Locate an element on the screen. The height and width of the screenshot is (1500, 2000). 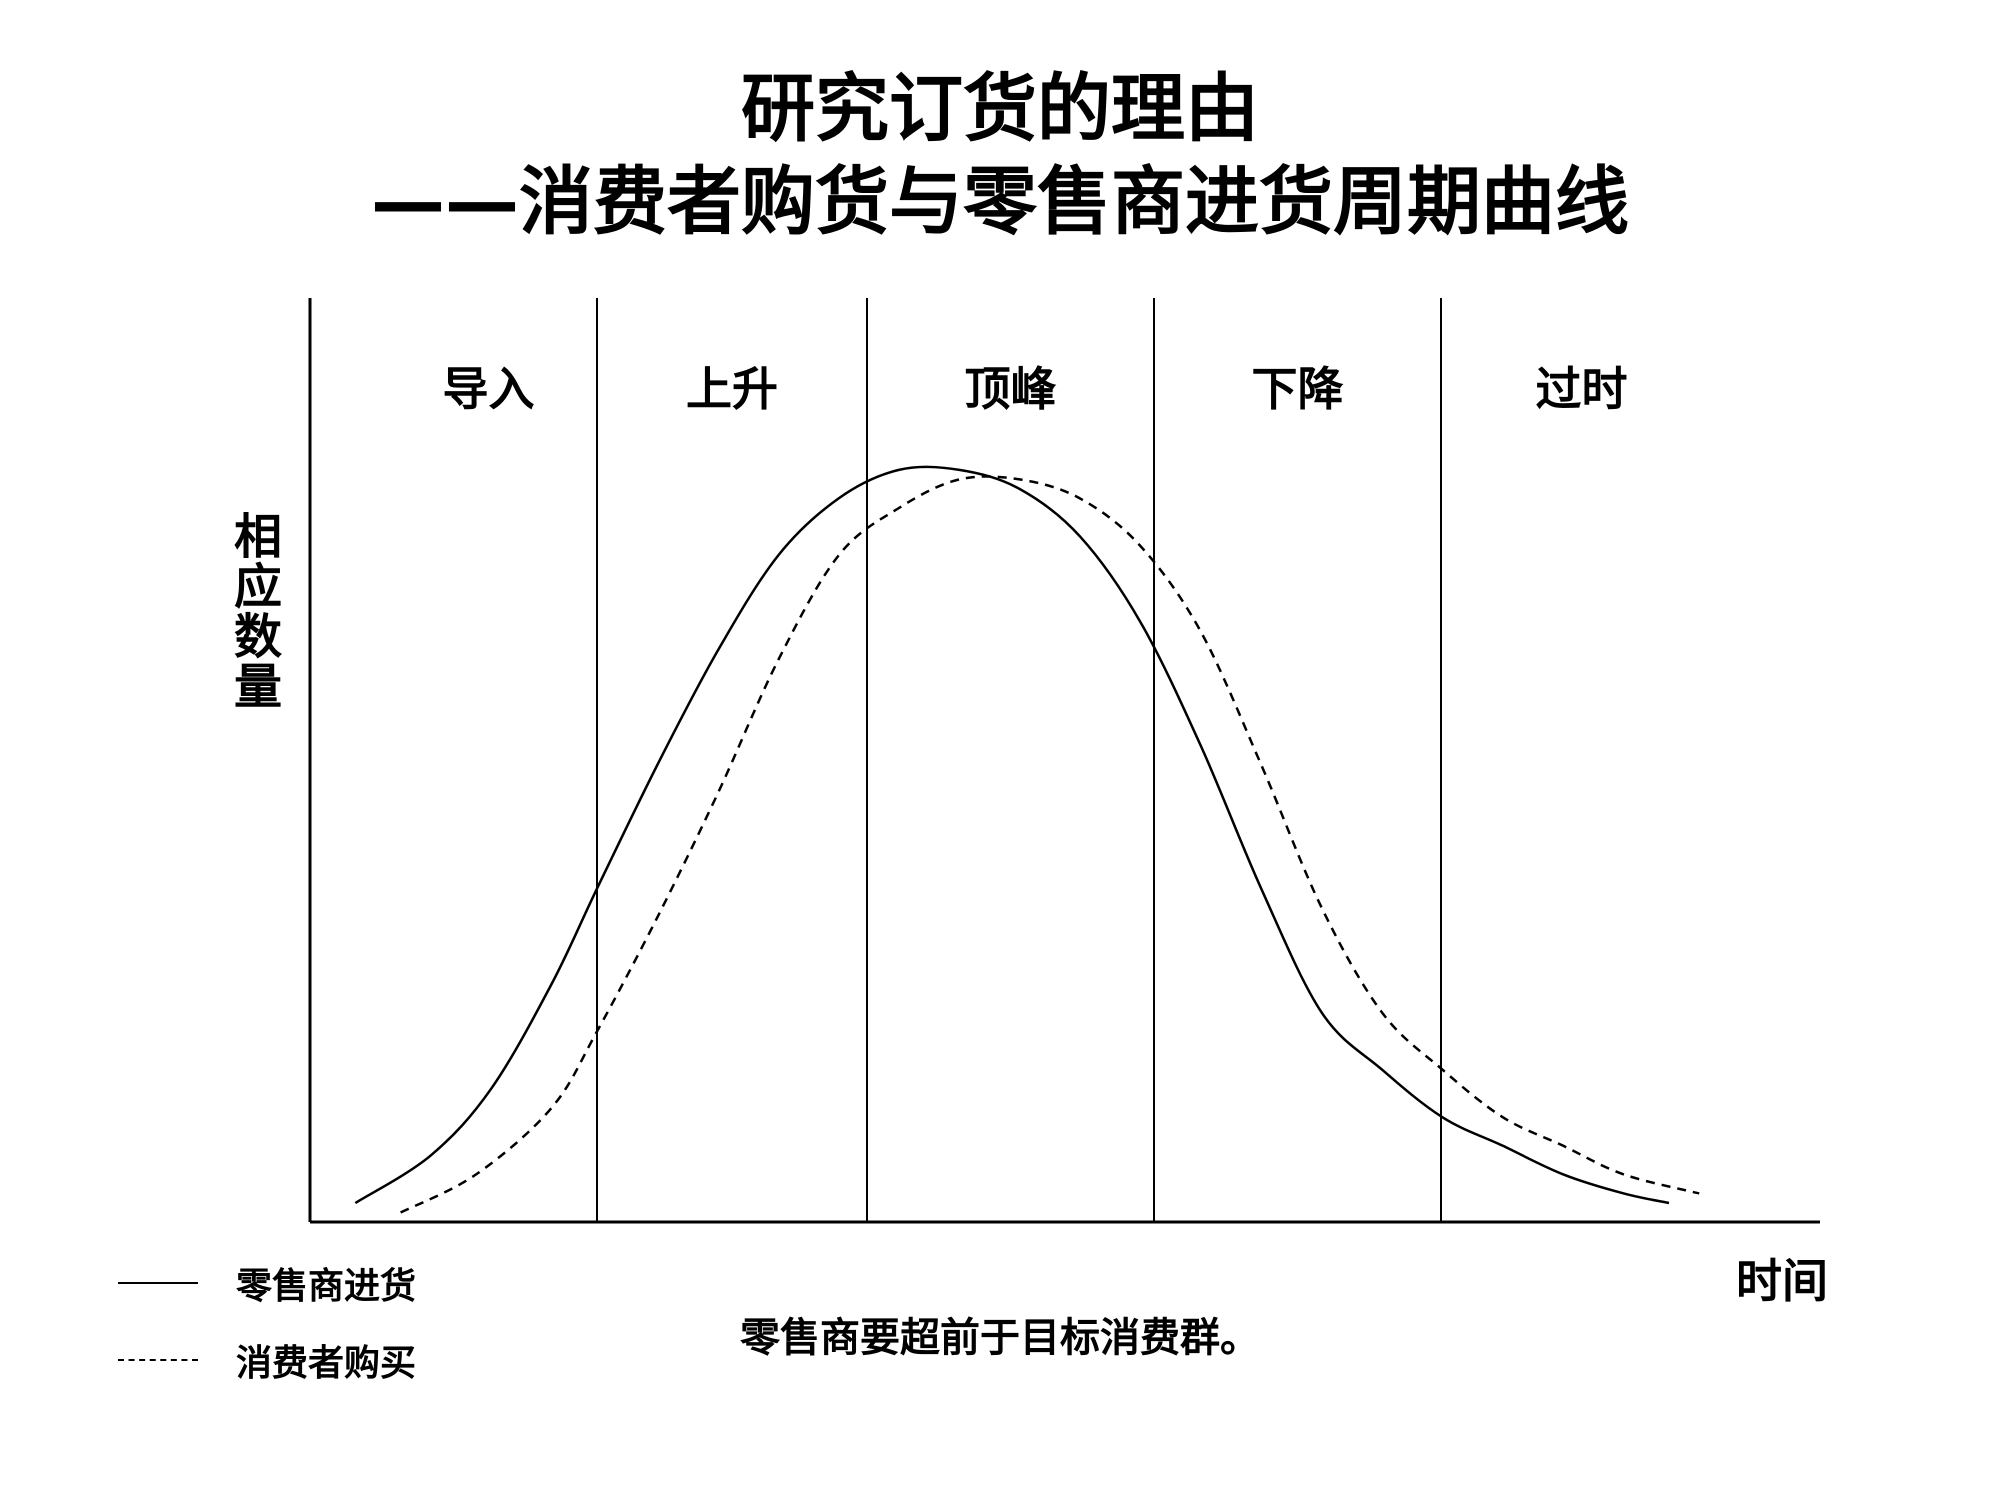
legend-label-retailer: 零售商进货 is located at coordinates (326, 1286).